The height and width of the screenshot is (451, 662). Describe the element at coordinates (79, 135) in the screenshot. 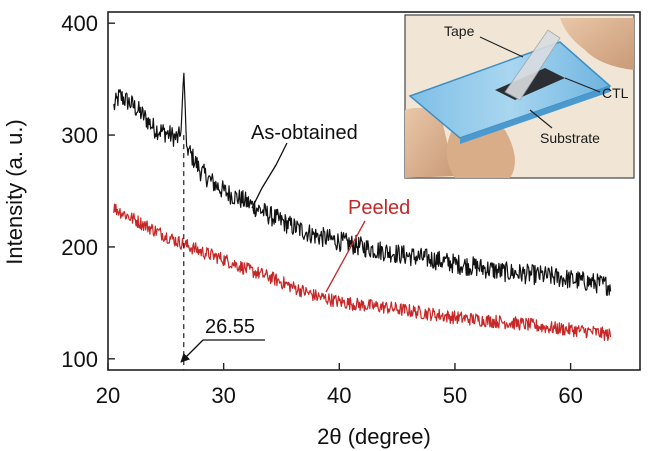

I see `y-tick-label: 300` at that location.